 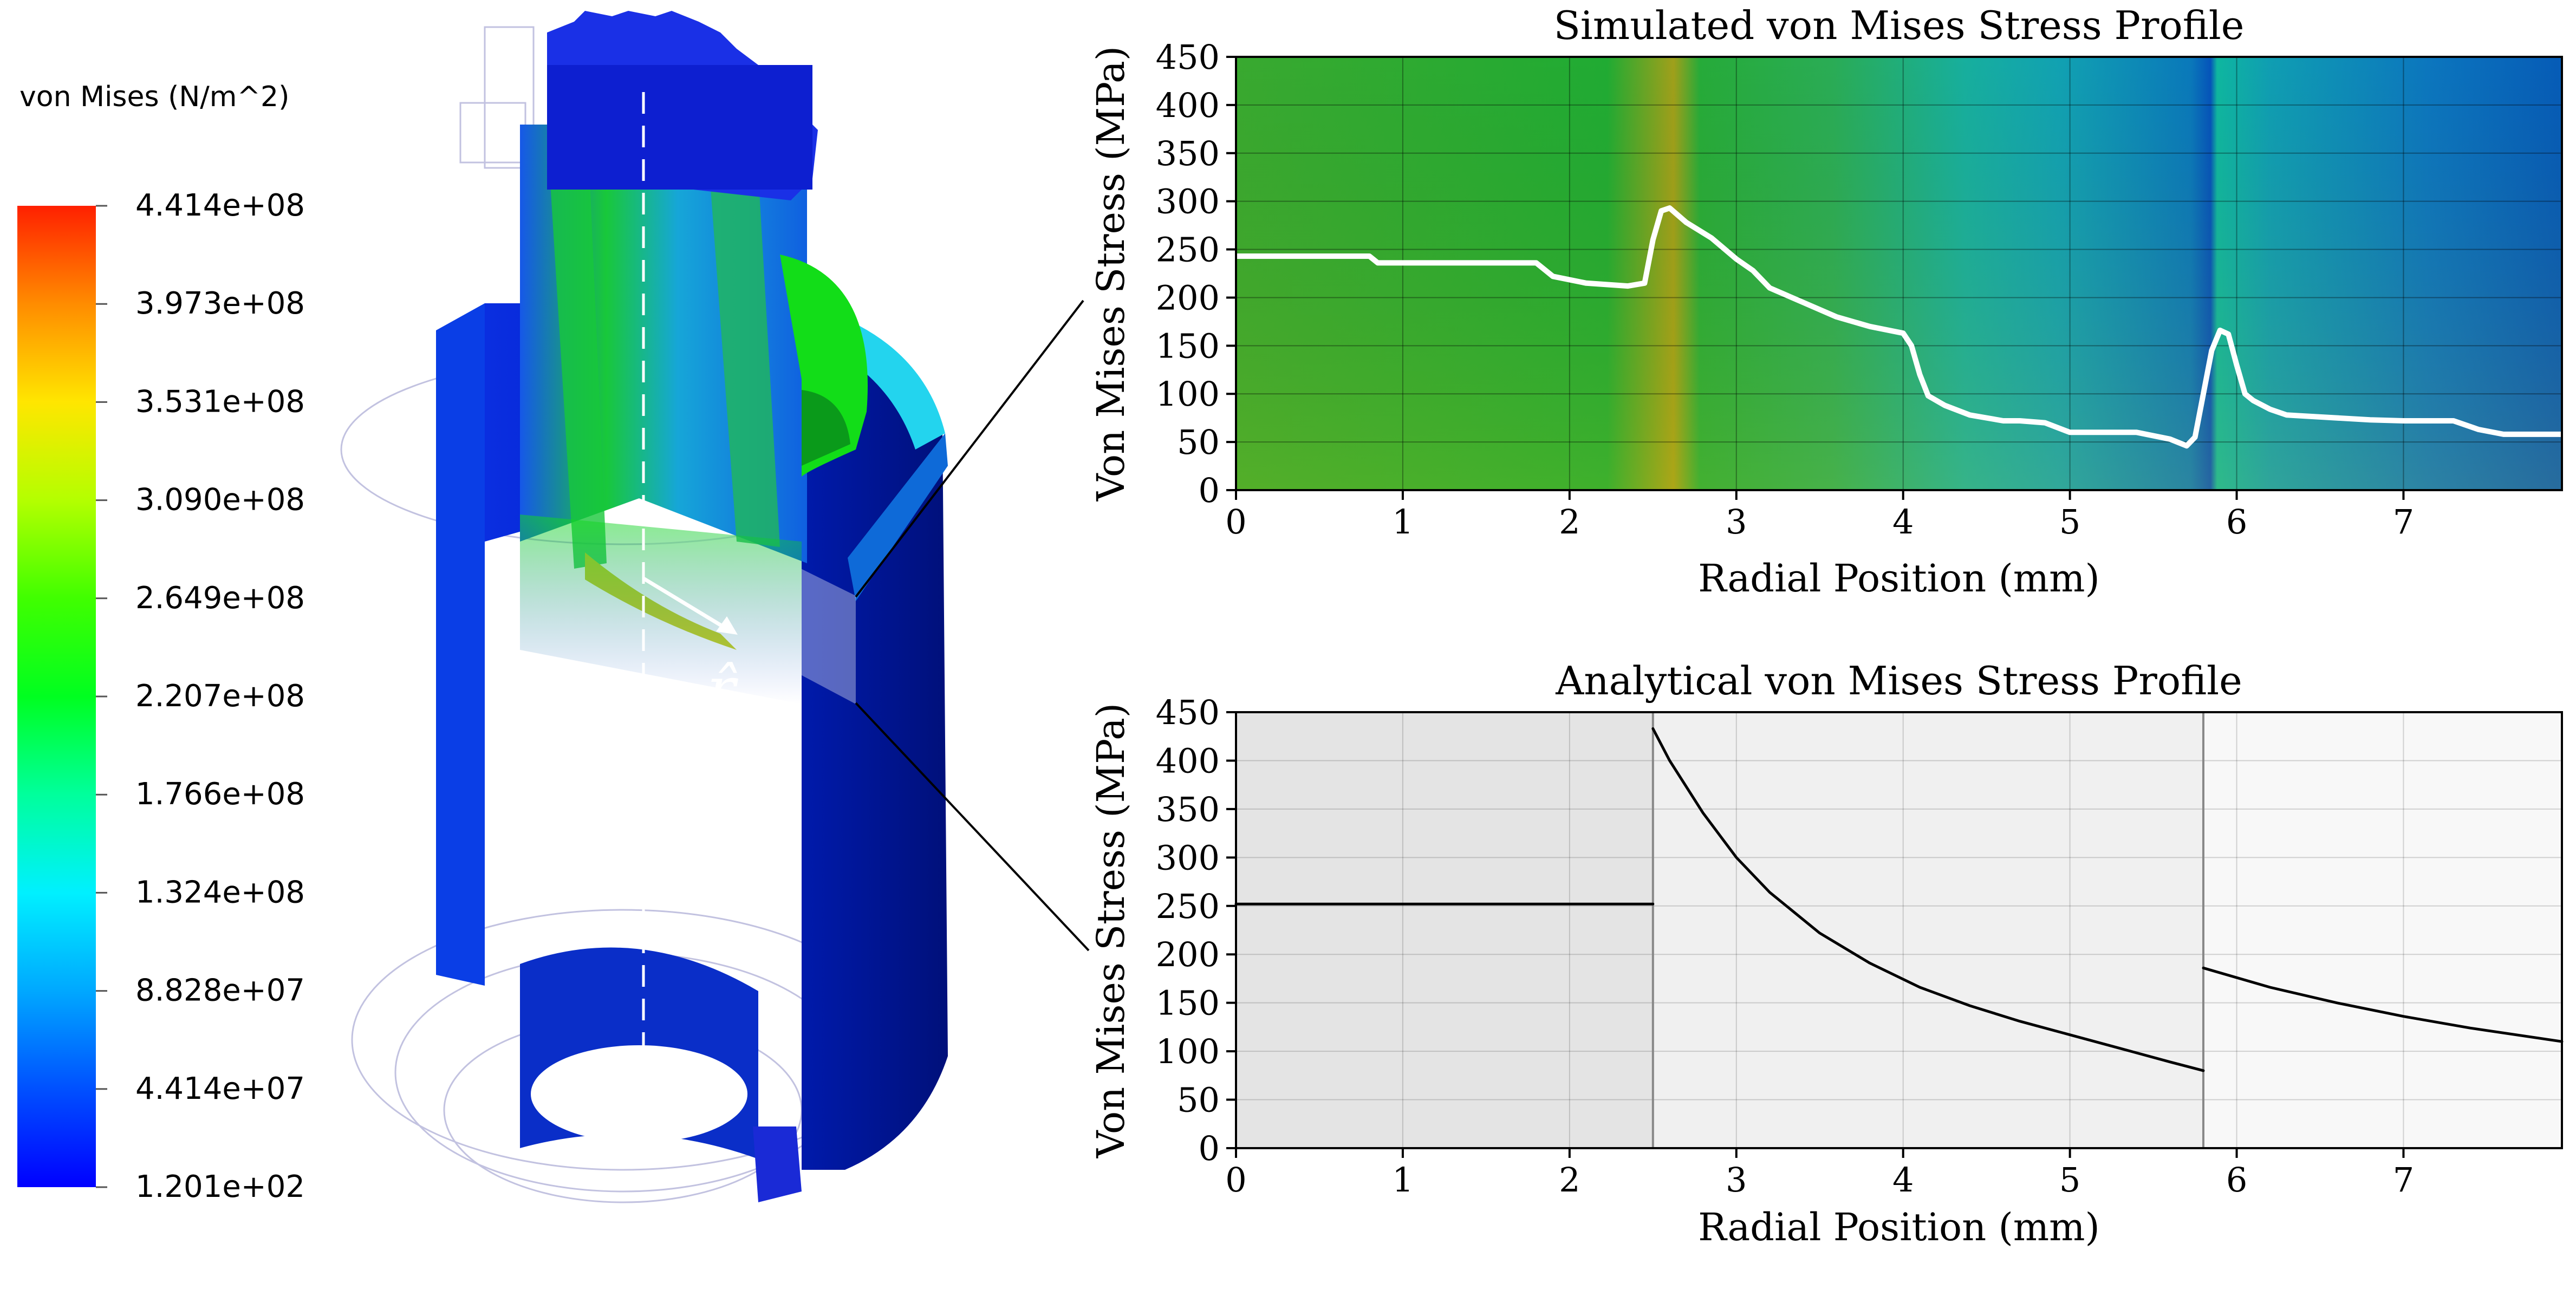 I want to click on cylinder-body, so click(x=716, y=736).